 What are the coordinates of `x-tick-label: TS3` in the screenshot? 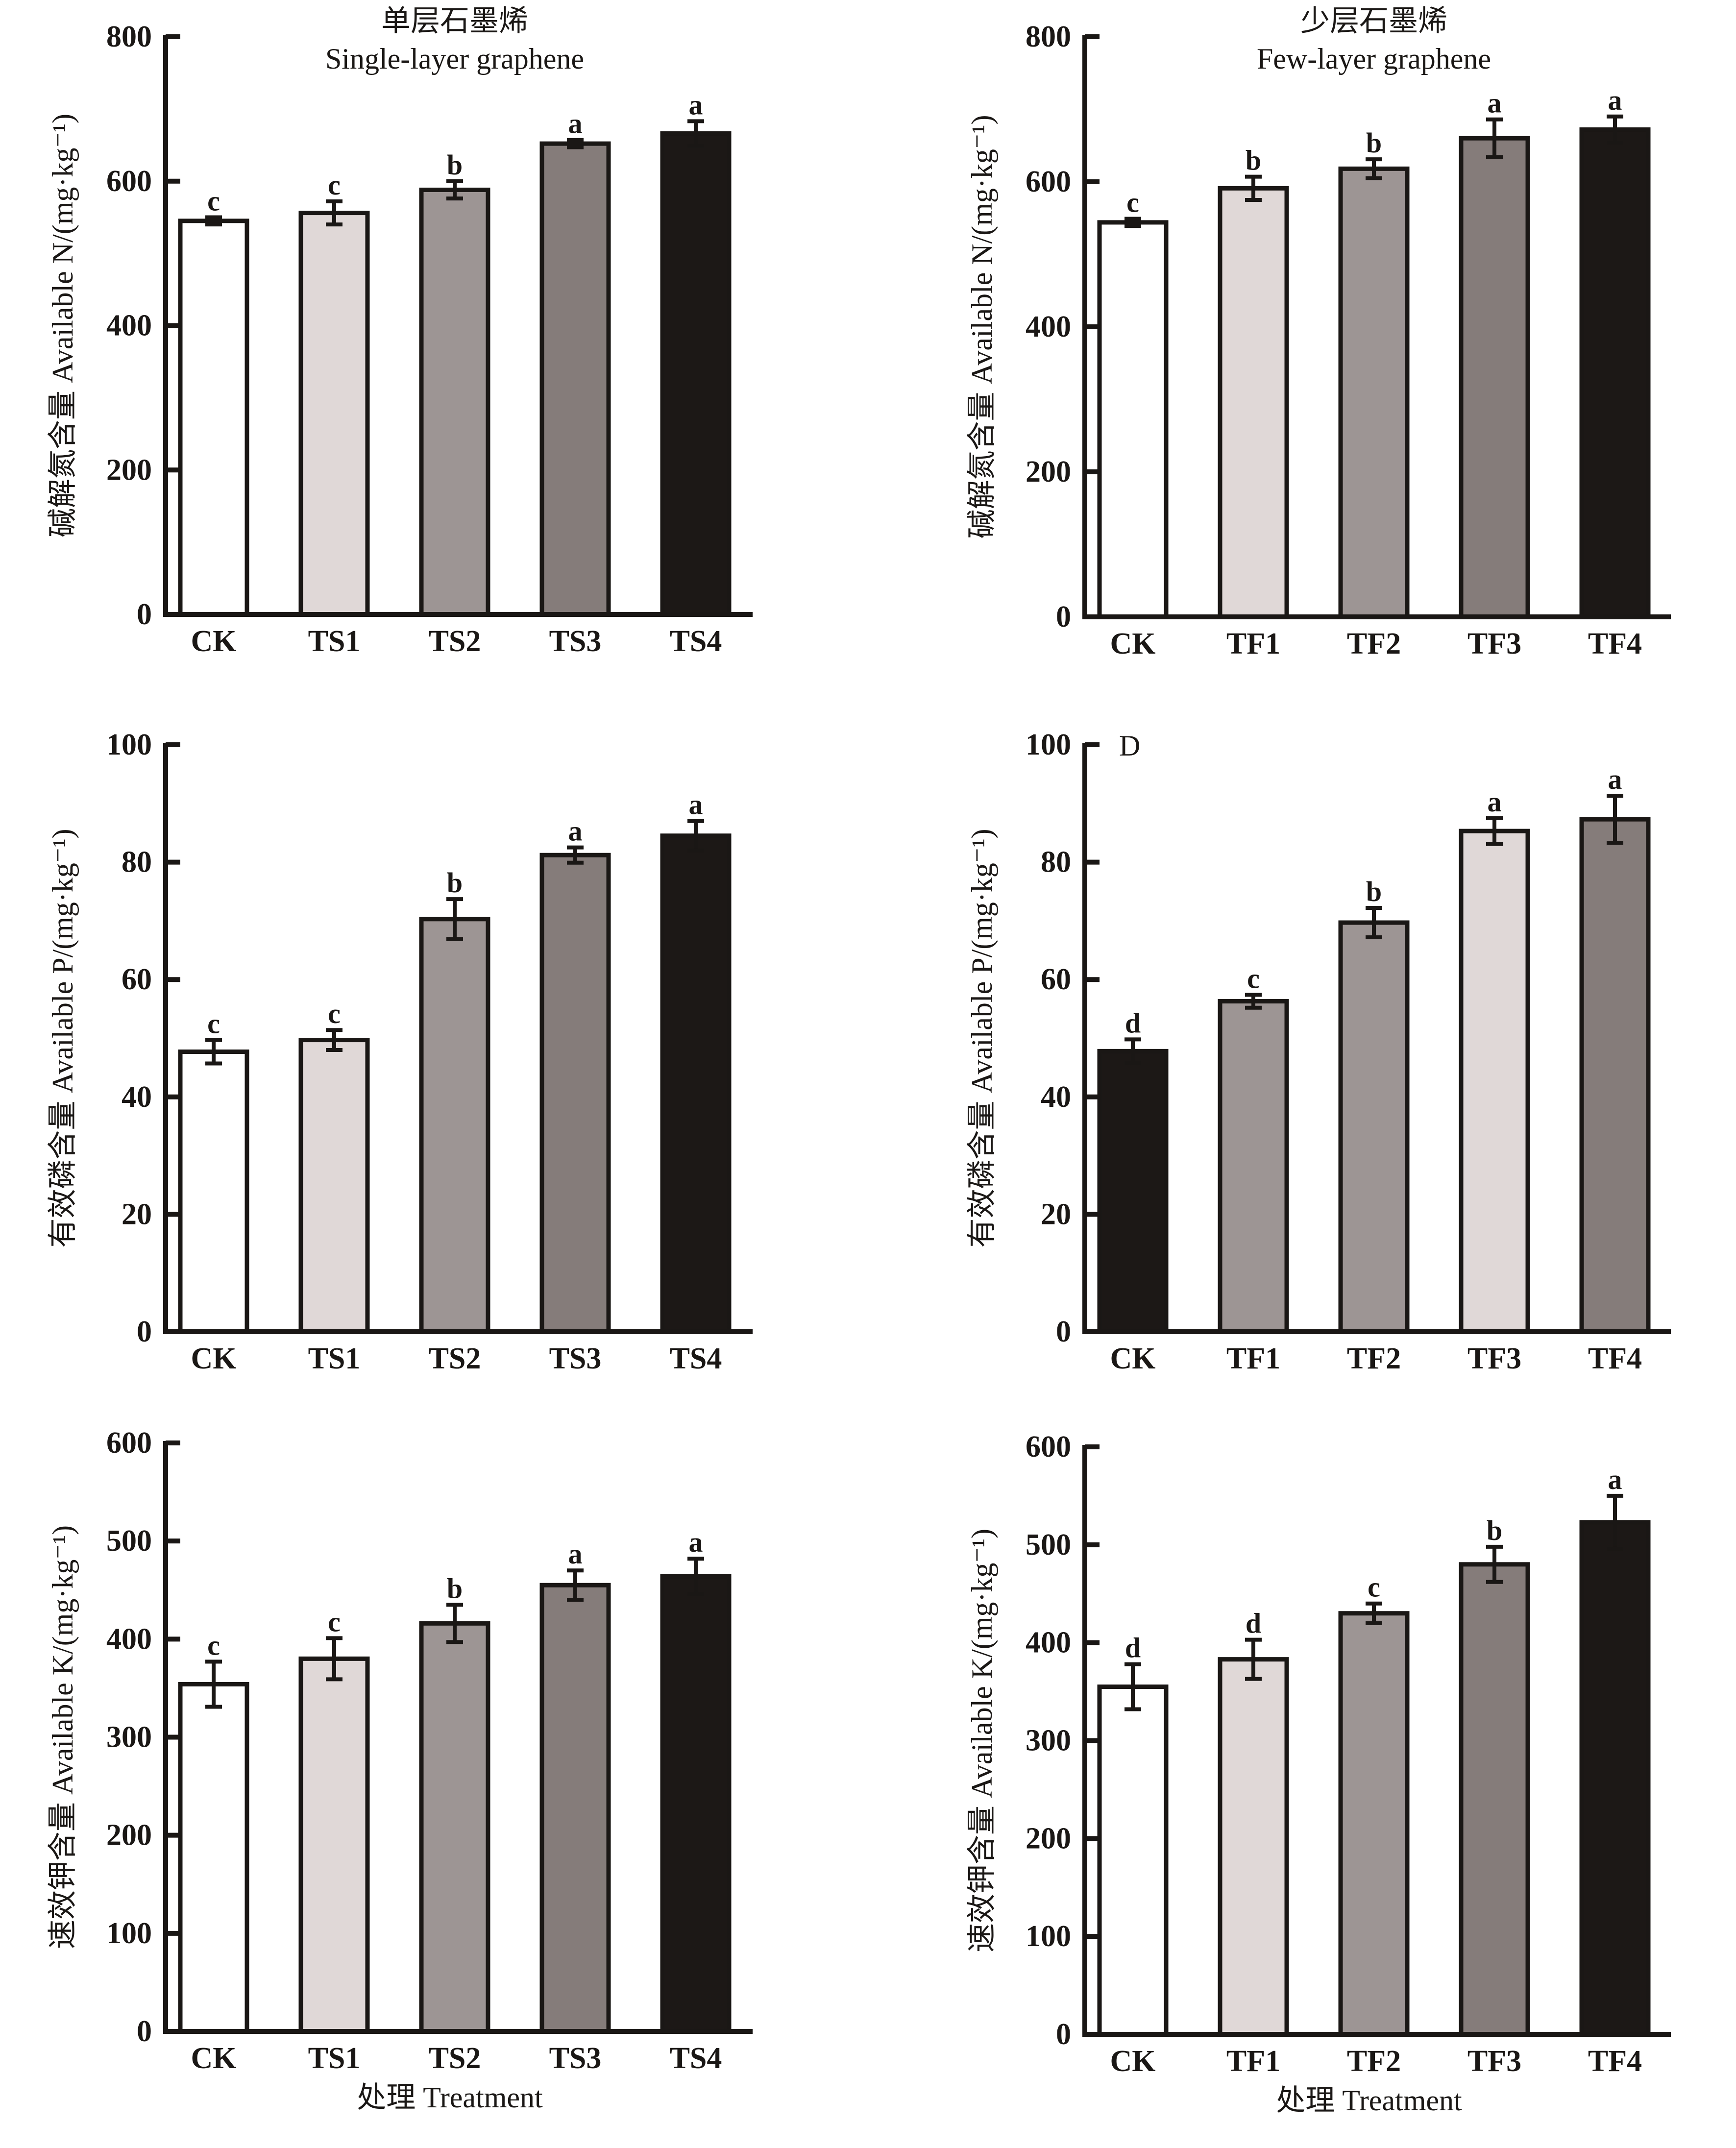 It's located at (576, 2058).